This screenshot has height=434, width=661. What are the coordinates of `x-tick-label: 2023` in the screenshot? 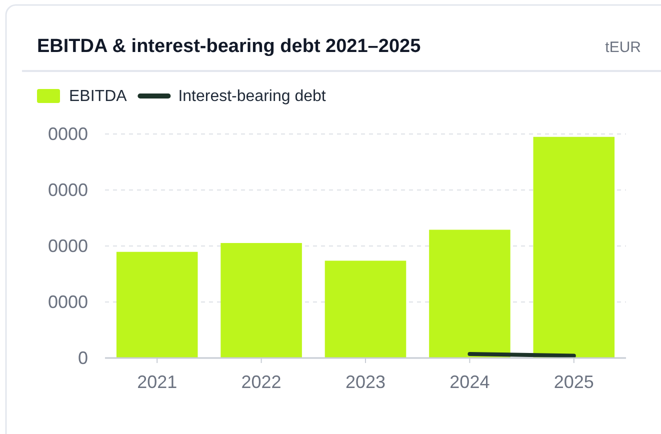 It's located at (365, 382).